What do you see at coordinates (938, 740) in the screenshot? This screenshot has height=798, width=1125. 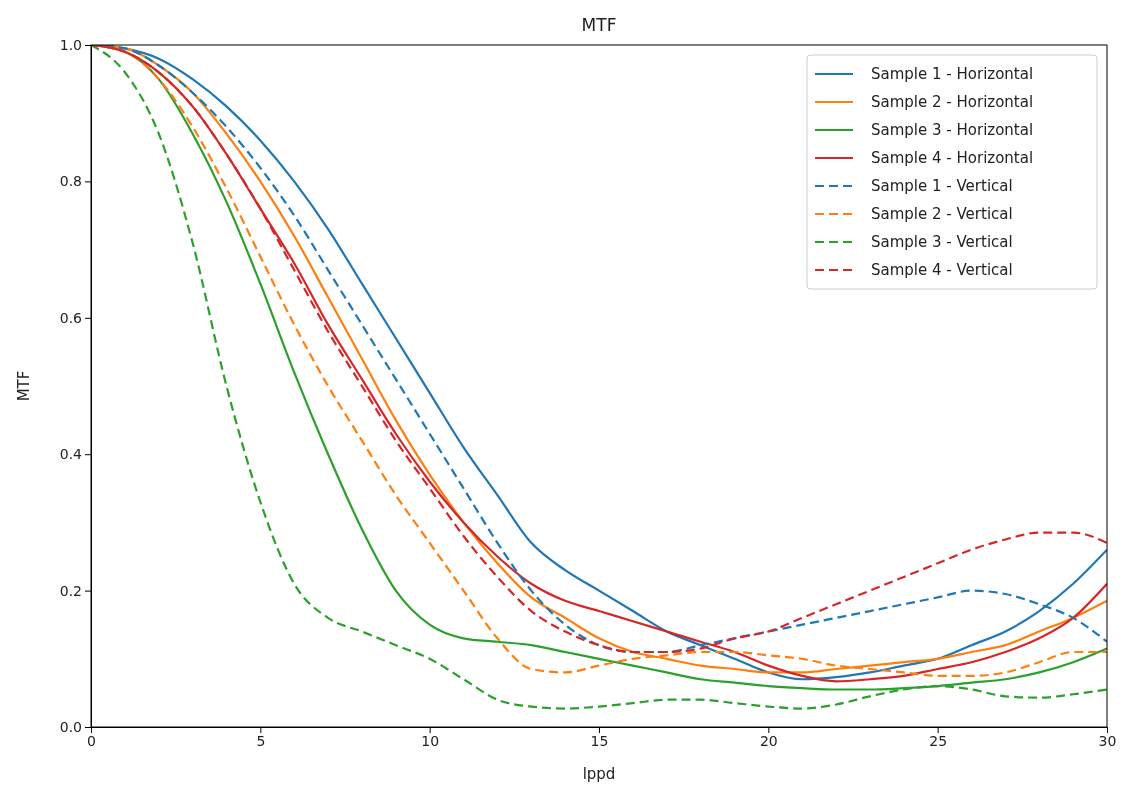 I see `x-tick-label: 25` at bounding box center [938, 740].